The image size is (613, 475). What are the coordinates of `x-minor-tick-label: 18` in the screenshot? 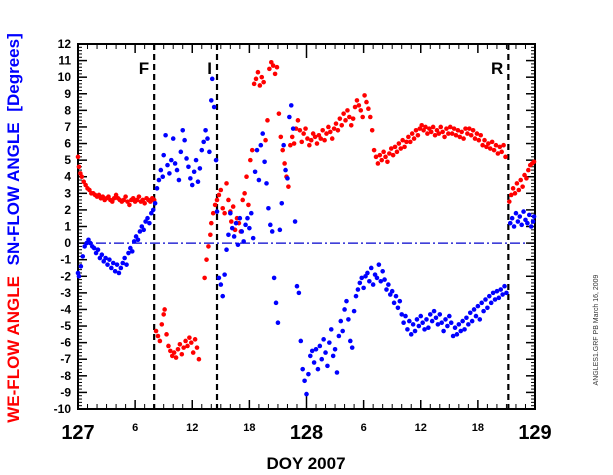 It's located at (249, 428).